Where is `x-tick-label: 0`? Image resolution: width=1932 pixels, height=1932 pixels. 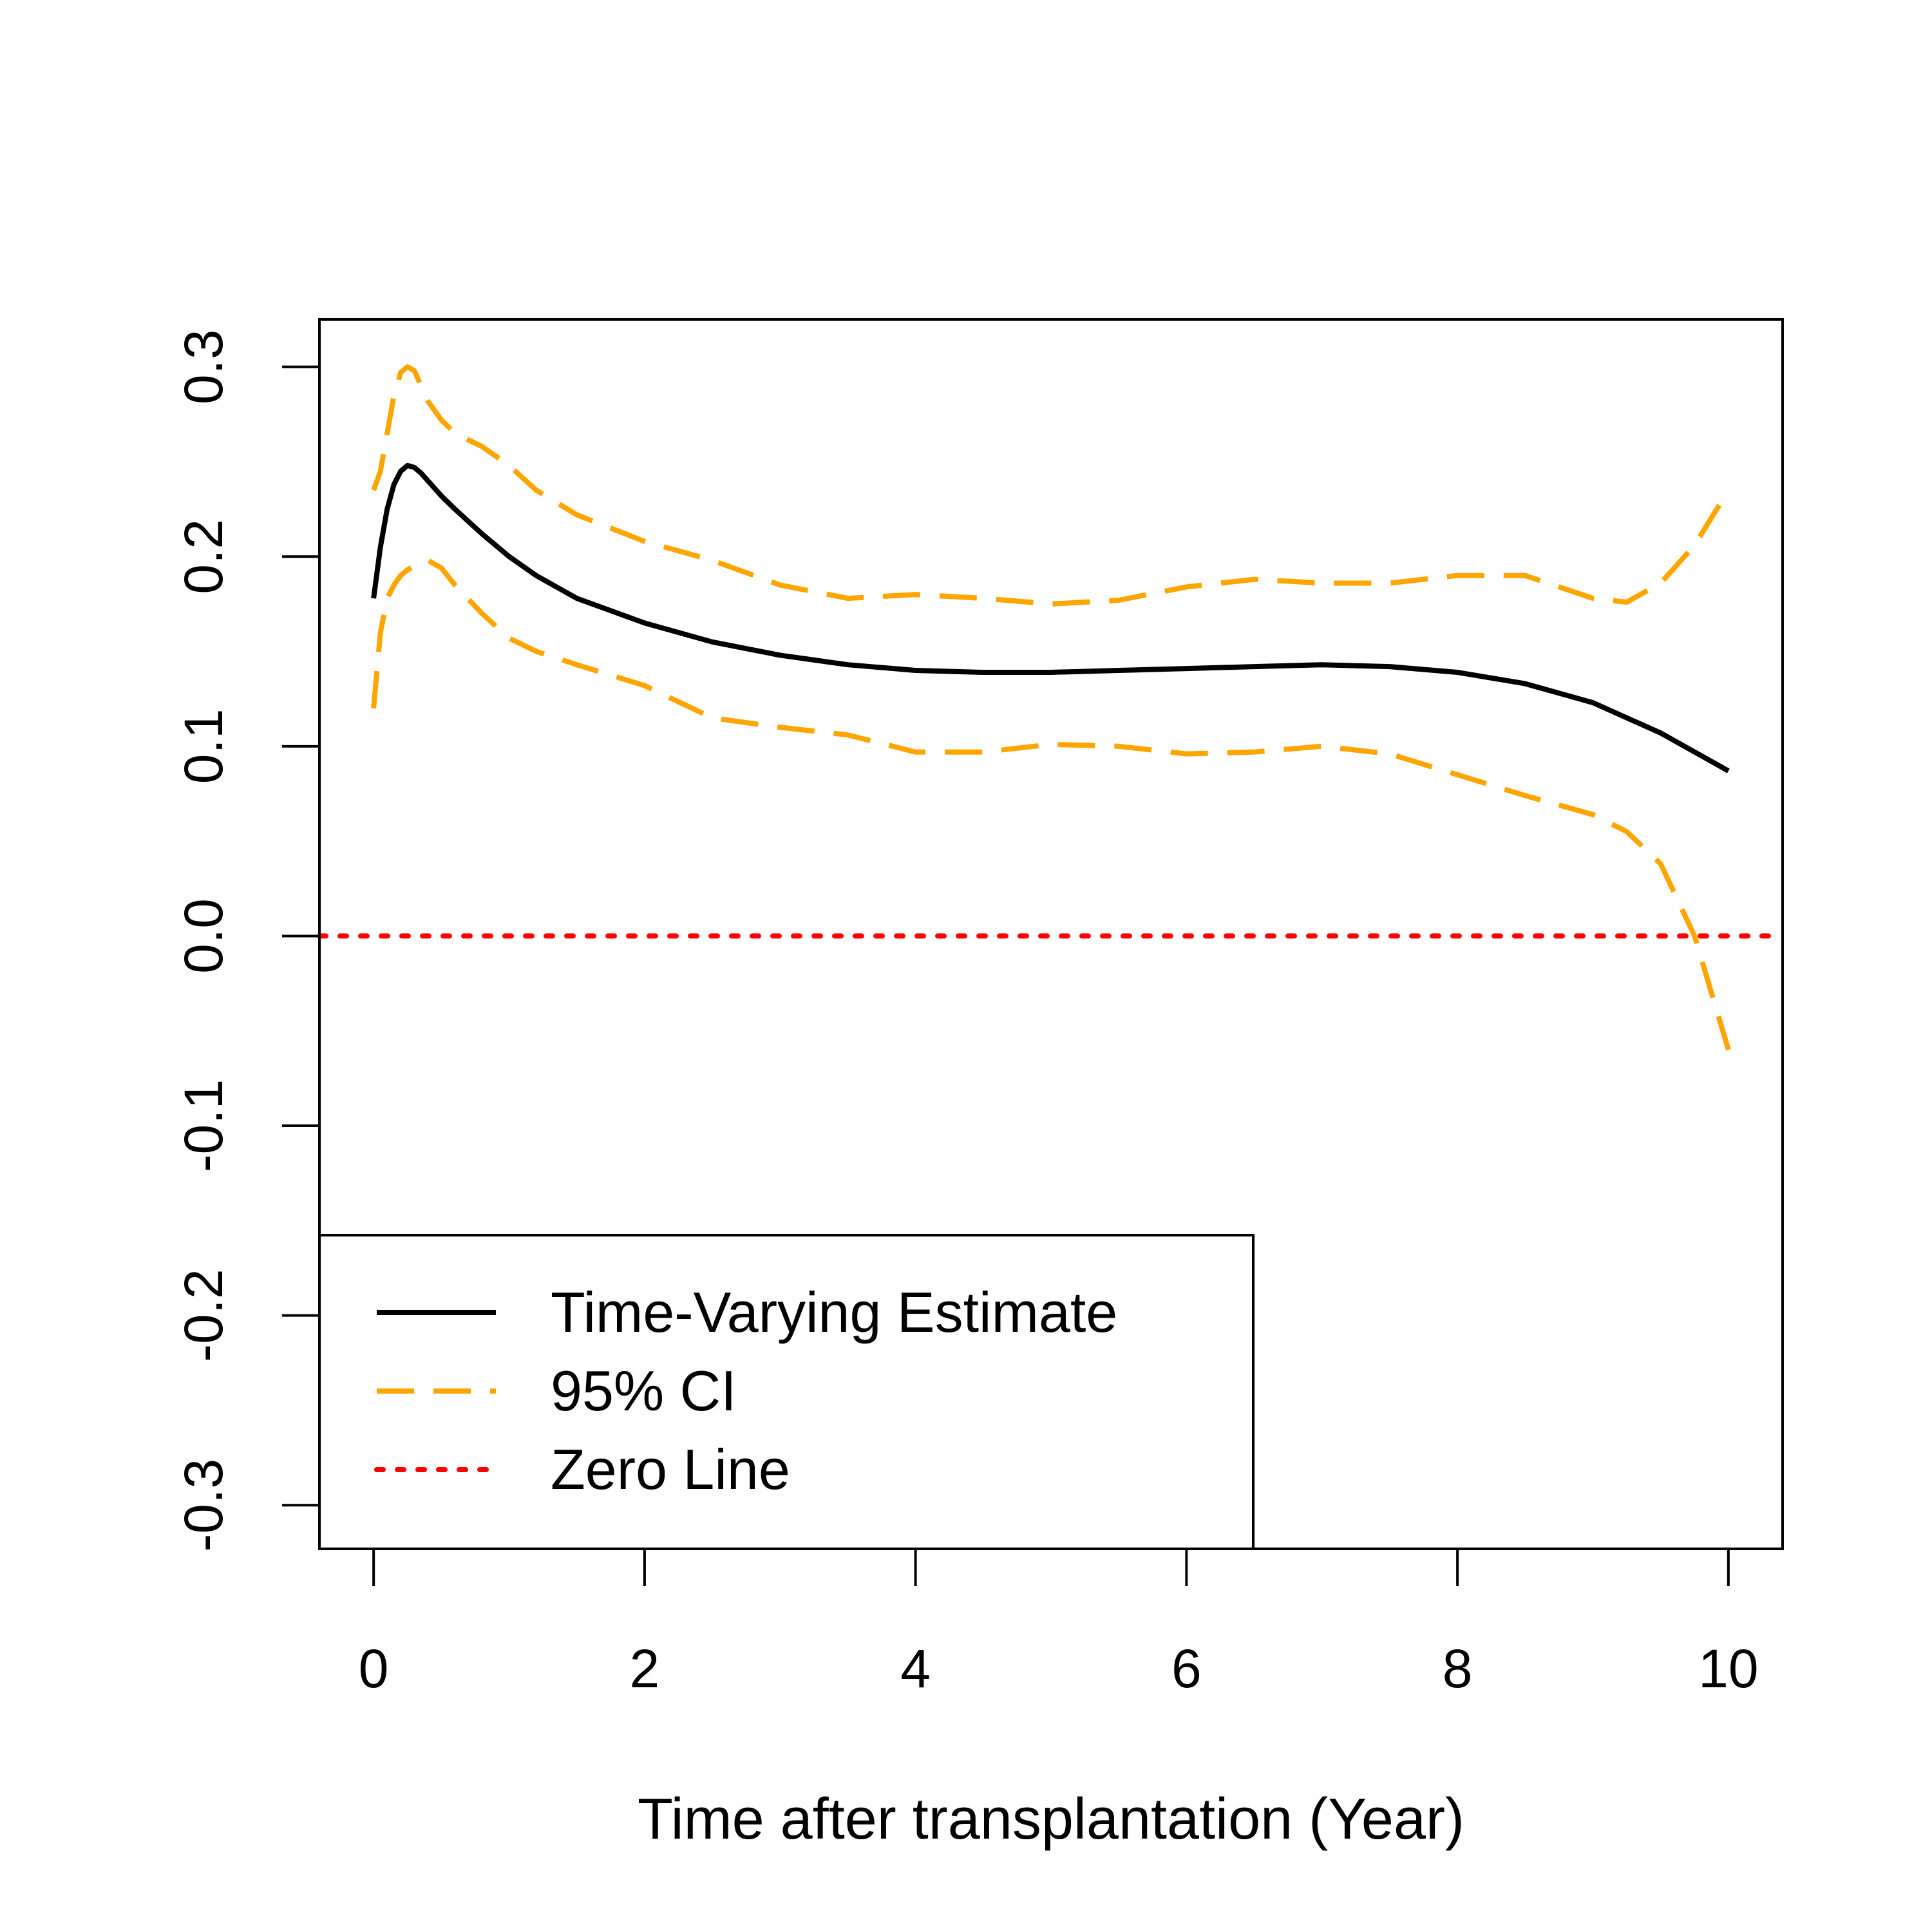
x-tick-label: 0 is located at coordinates (374, 1669).